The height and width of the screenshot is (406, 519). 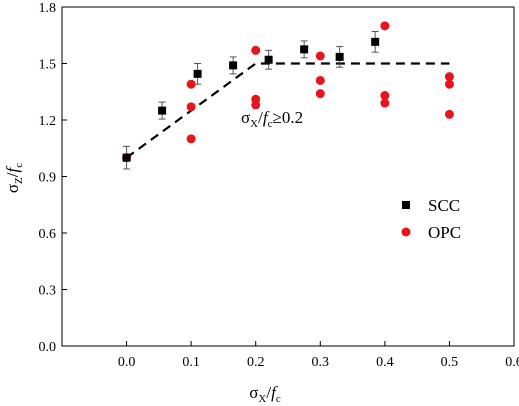 What do you see at coordinates (48, 65) in the screenshot?
I see `y-tick-label: 1.5` at bounding box center [48, 65].